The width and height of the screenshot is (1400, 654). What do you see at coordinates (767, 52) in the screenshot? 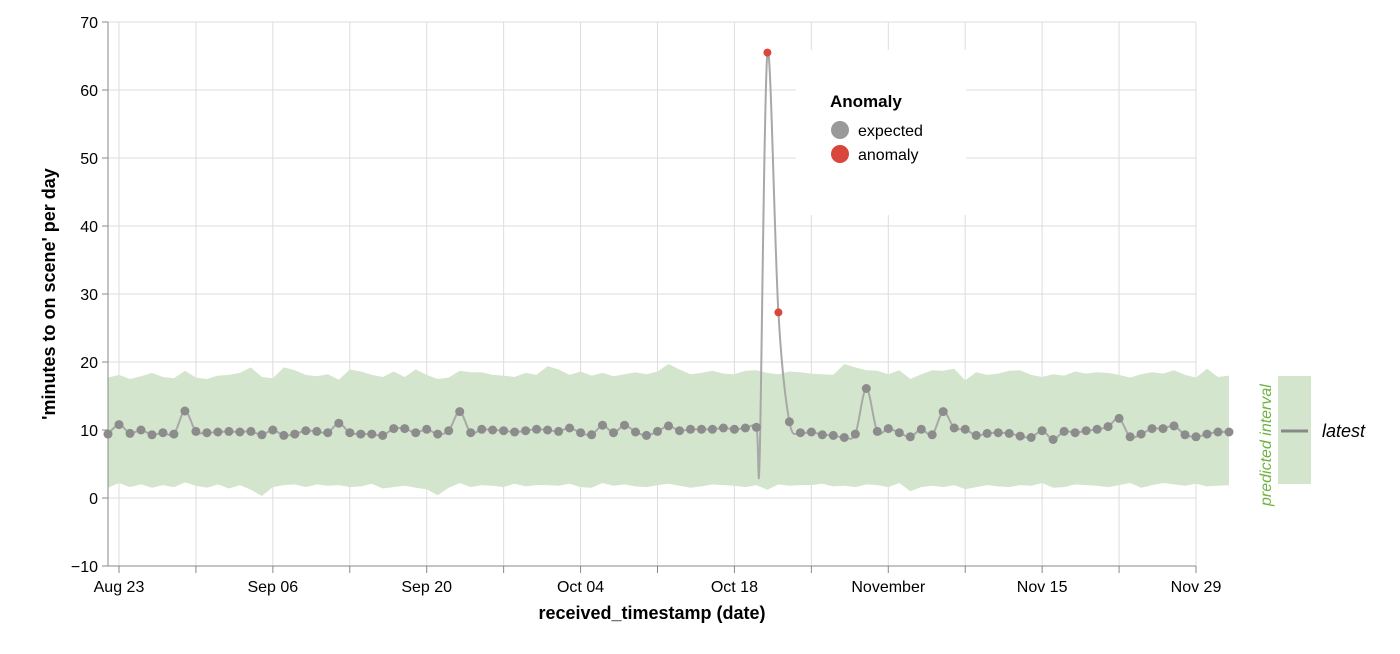
I see `anomaly-point` at bounding box center [767, 52].